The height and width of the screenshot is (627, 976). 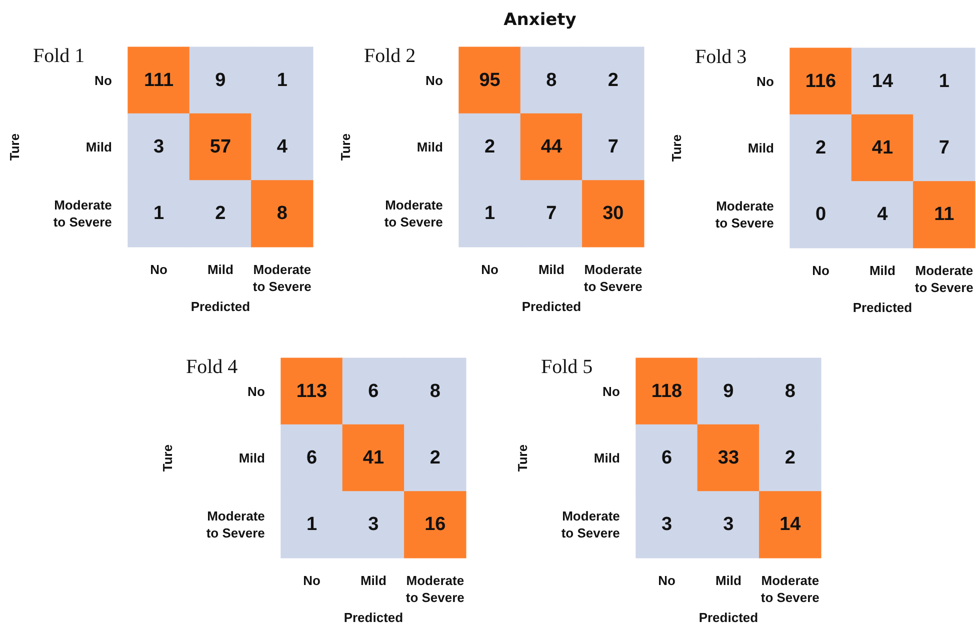 I want to click on data-label: 111, so click(x=159, y=80).